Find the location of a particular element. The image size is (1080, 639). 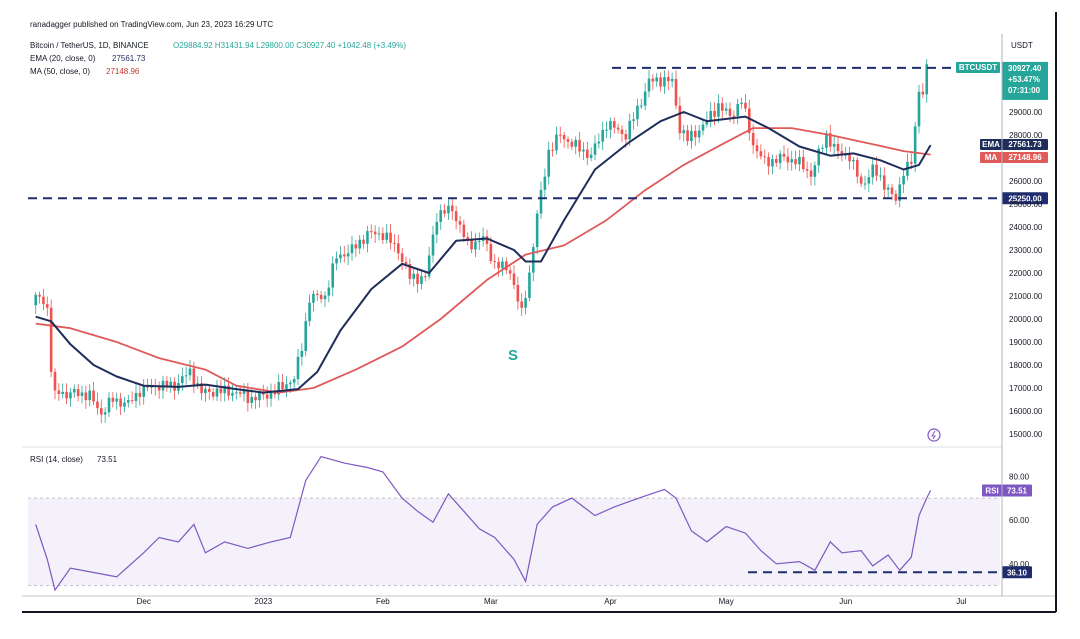

rsi-support-tag: 36.10 is located at coordinates (1017, 572).